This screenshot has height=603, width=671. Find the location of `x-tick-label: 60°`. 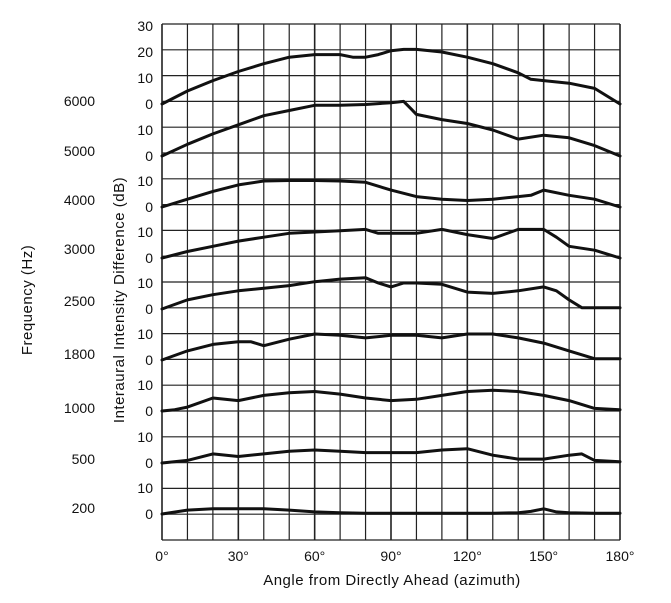

x-tick-label: 60° is located at coordinates (314, 556).